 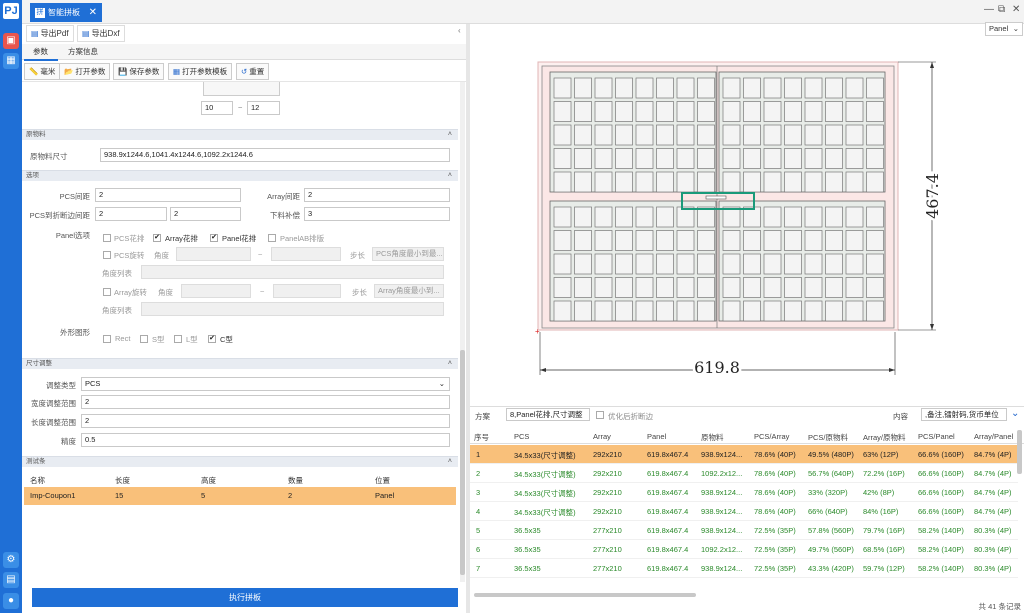 I want to click on table-cell: 619.8x467.4, so click(x=668, y=492).